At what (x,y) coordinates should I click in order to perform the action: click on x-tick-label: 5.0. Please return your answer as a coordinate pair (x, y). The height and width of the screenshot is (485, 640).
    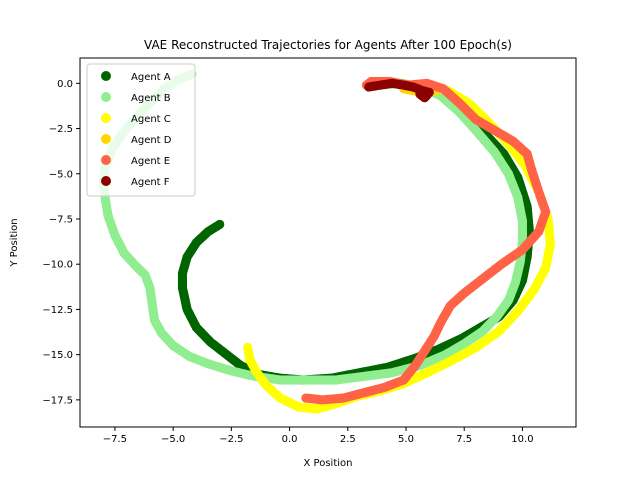
    Looking at the image, I should click on (406, 439).